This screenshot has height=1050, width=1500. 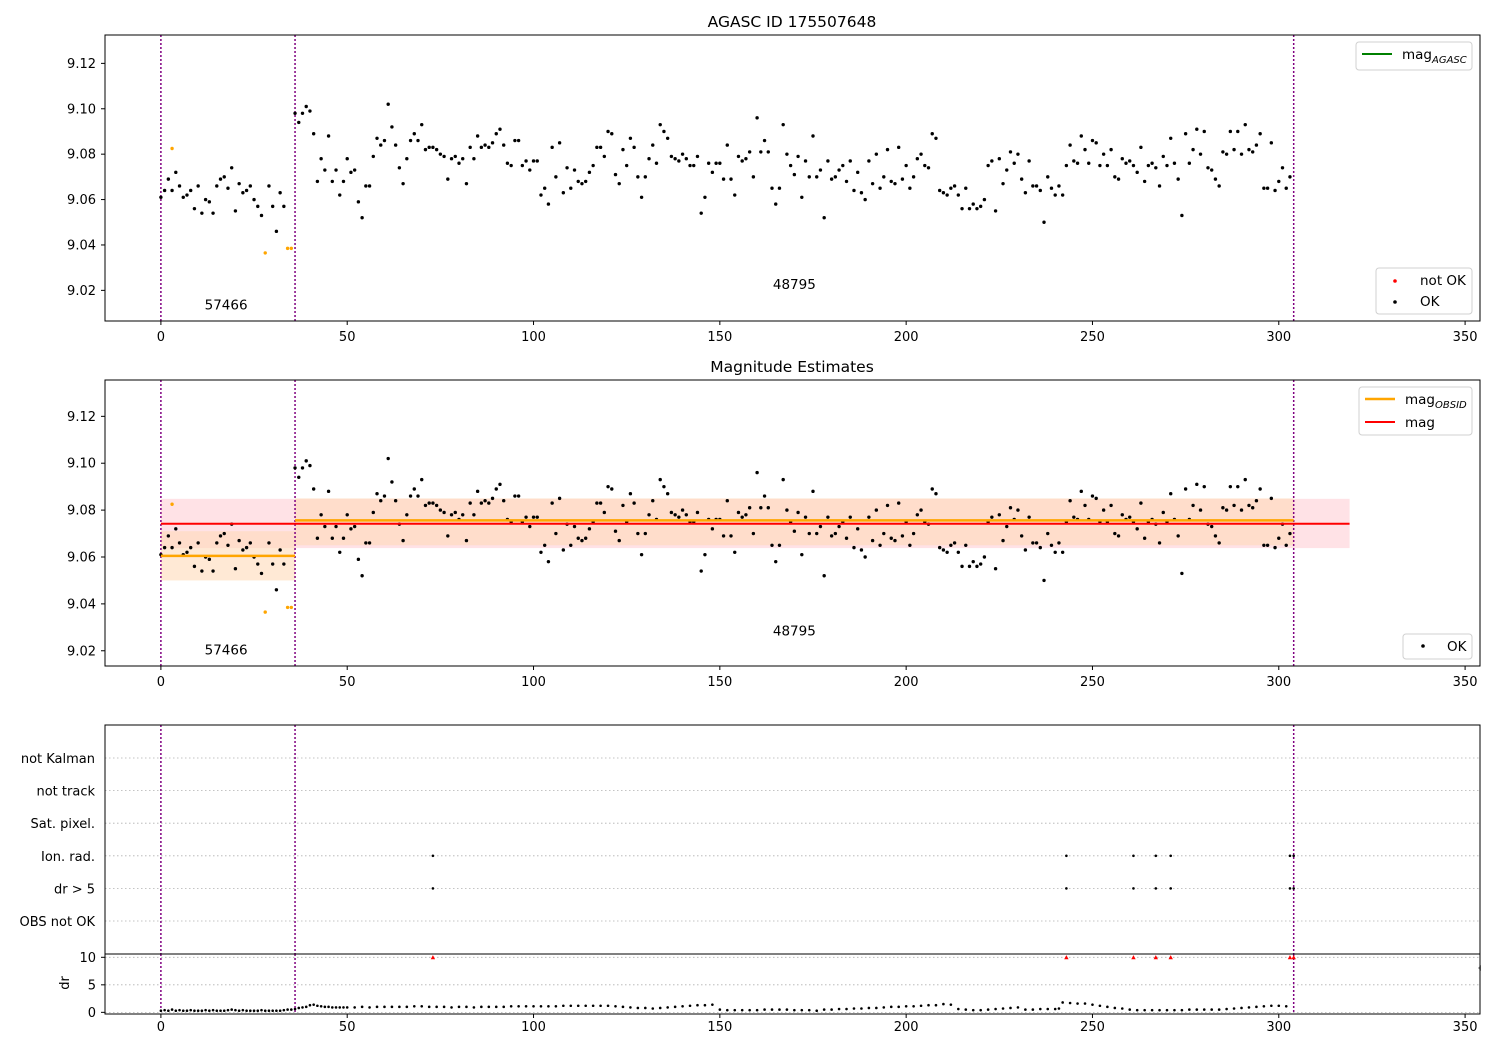 What do you see at coordinates (161, 337) in the screenshot?
I see `x-tick-label: 0` at bounding box center [161, 337].